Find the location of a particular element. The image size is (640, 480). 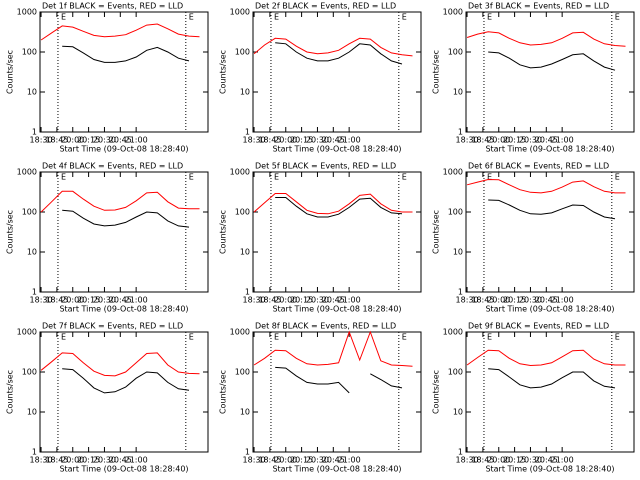

chart-title: Det 6f BLACK = Events, RED = LLD is located at coordinates (538, 166).